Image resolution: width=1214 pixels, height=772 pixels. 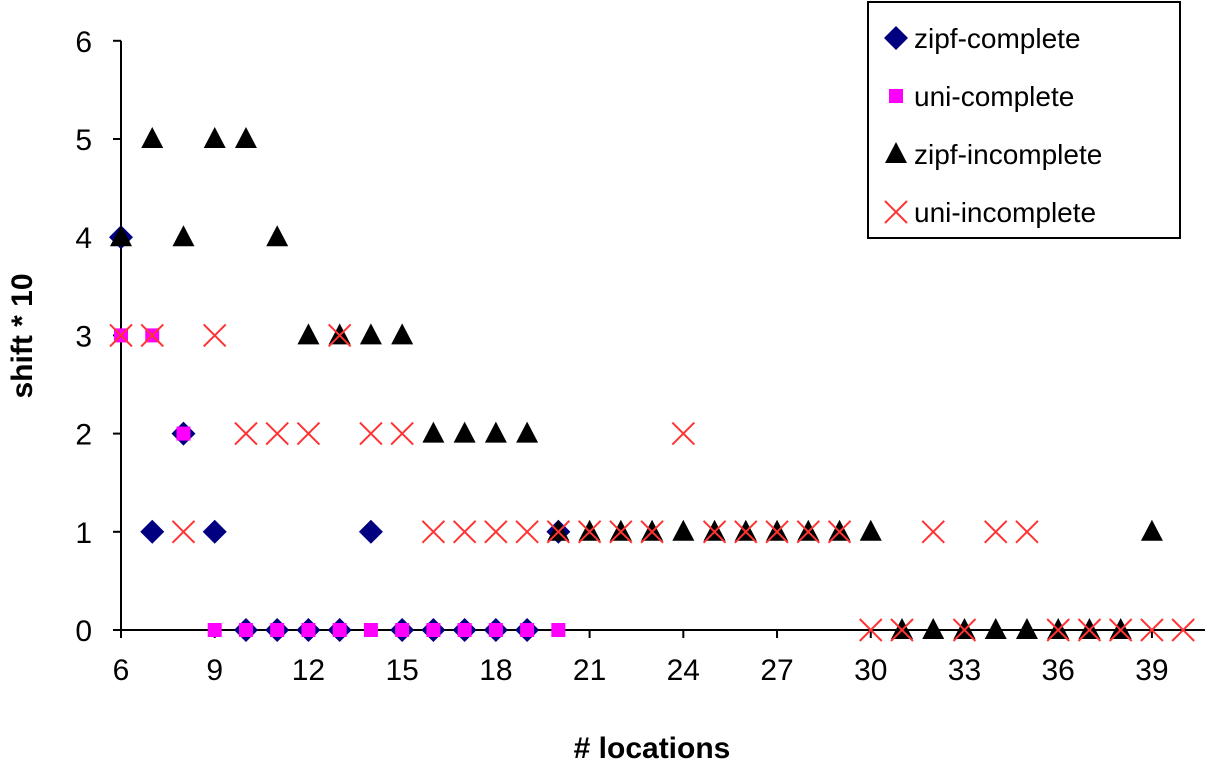 What do you see at coordinates (997, 38) in the screenshot?
I see `legend-label: zipf-complete` at bounding box center [997, 38].